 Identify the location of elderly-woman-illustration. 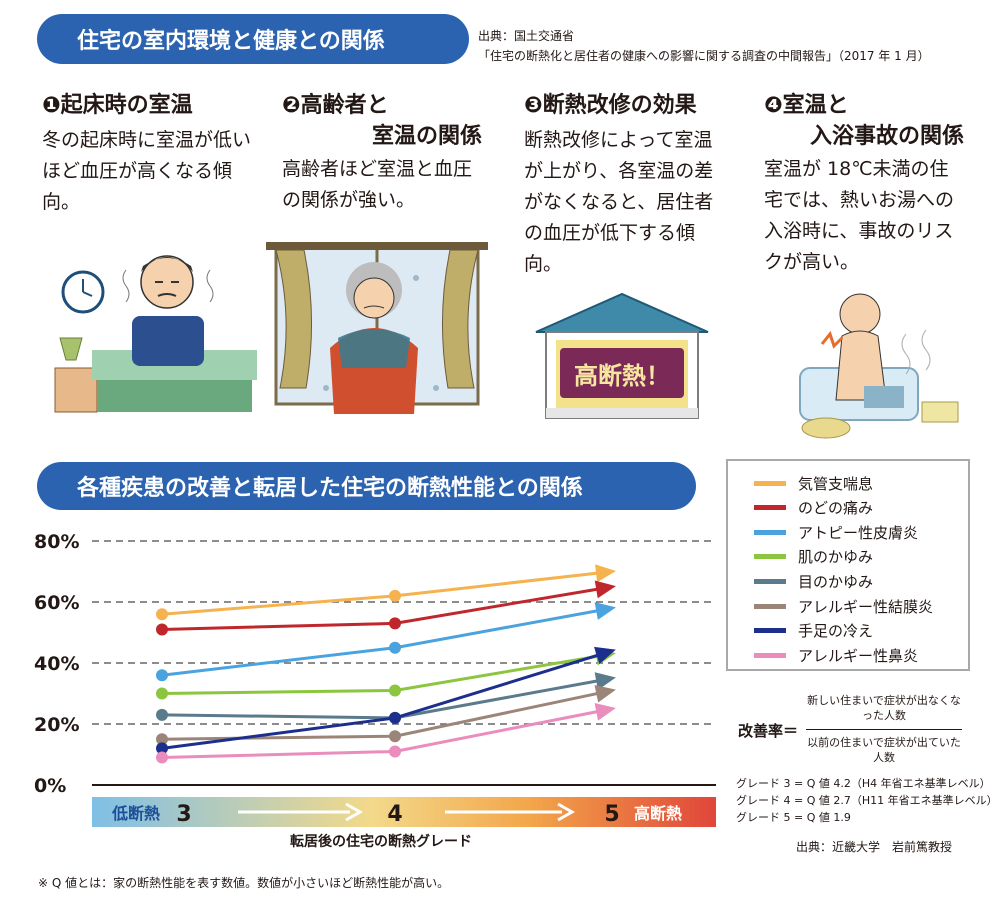
(377, 328).